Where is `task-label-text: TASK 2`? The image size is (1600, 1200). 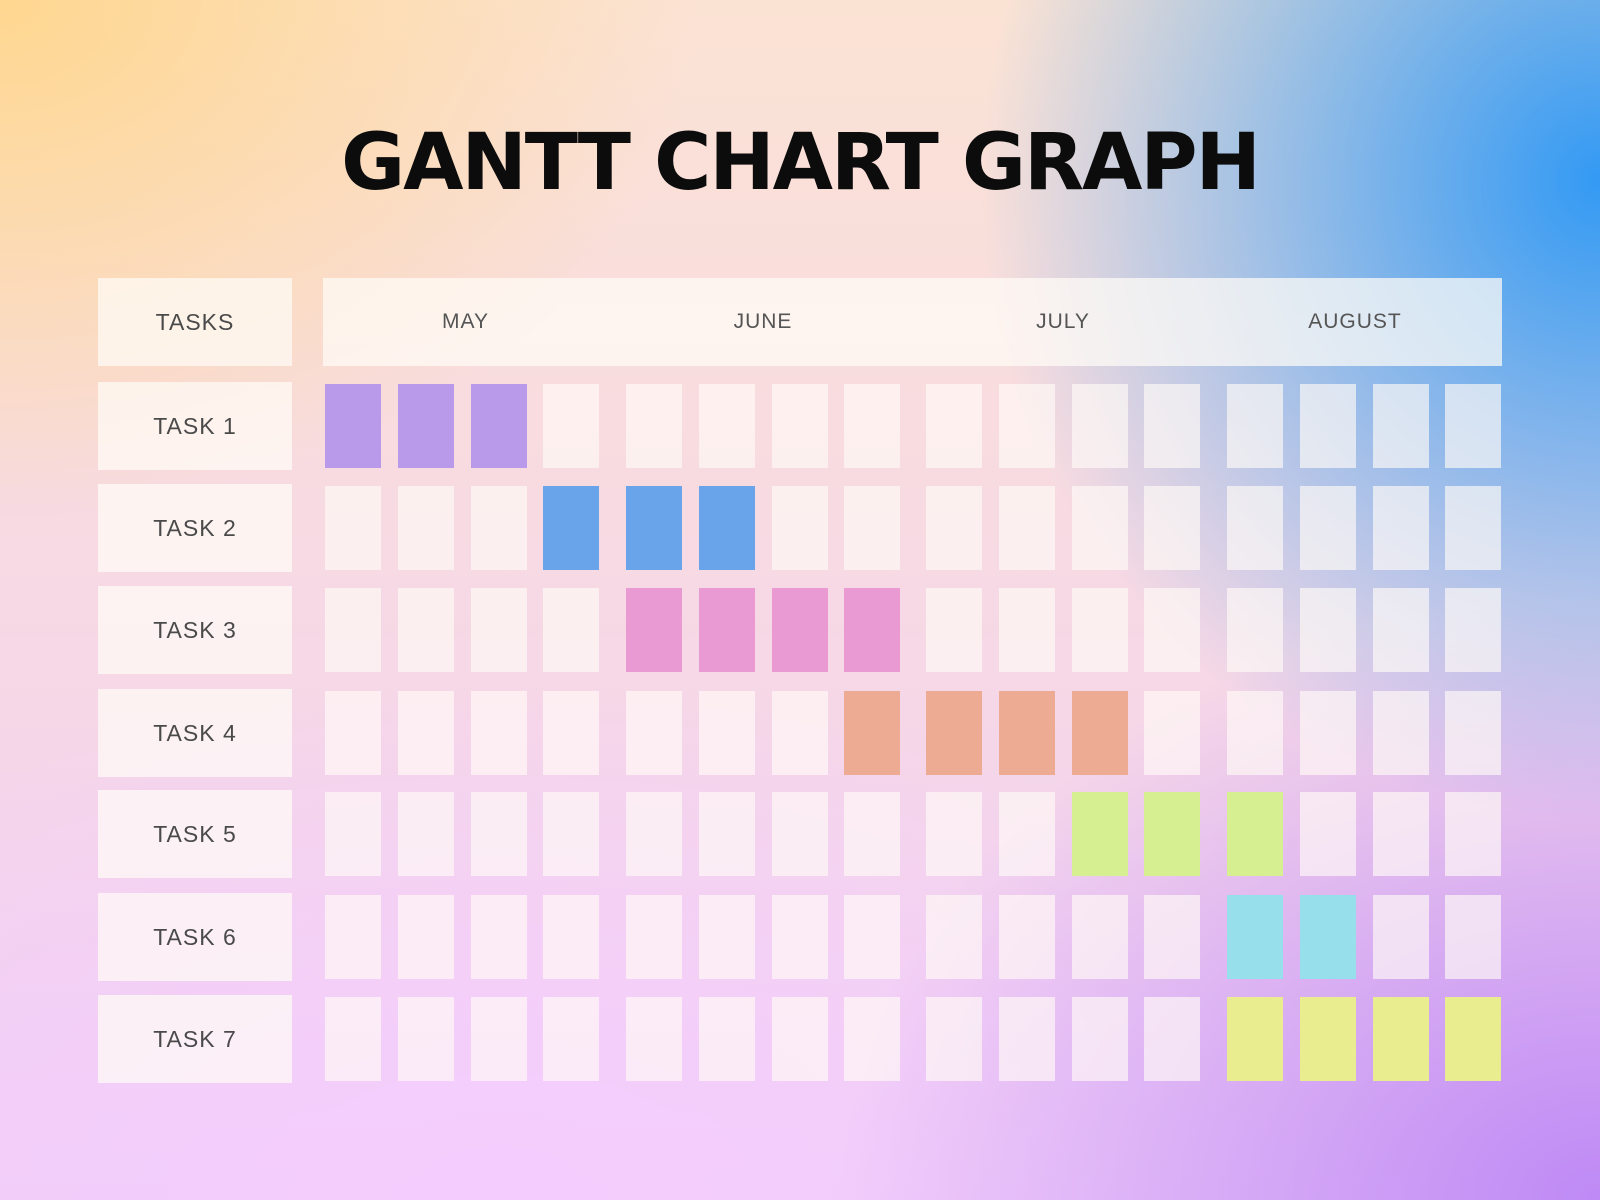
task-label-text: TASK 2 is located at coordinates (195, 527).